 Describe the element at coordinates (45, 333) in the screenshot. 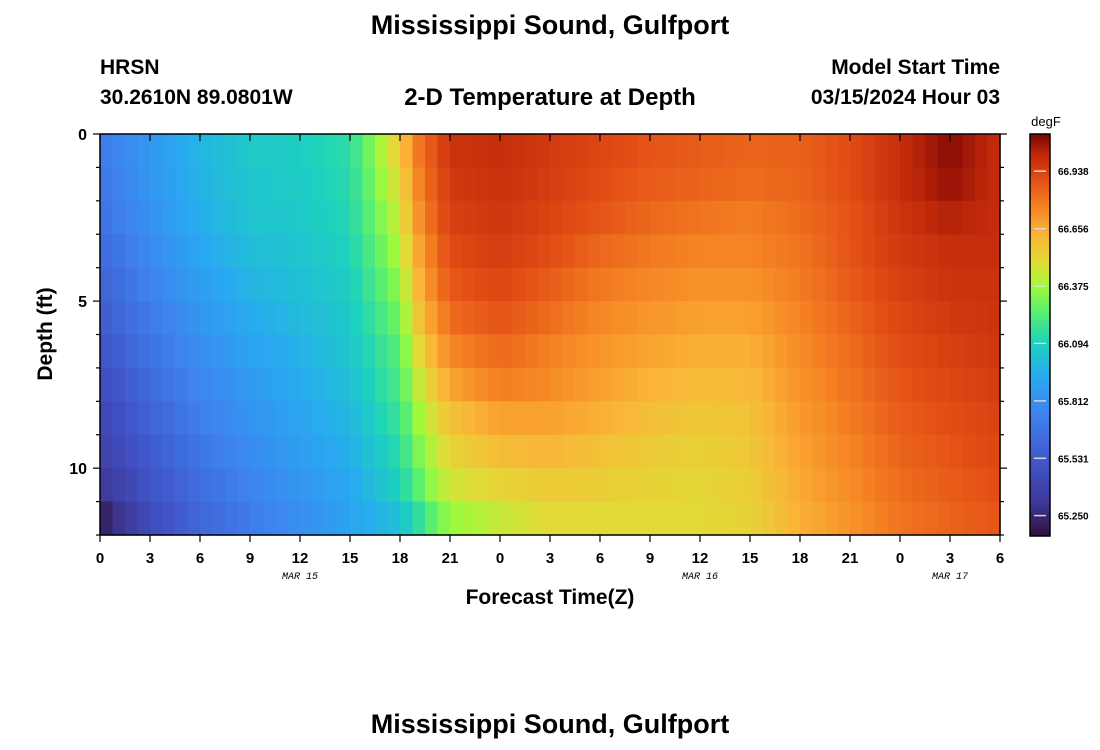

I see `y-axis-label: Depth (ft)` at that location.